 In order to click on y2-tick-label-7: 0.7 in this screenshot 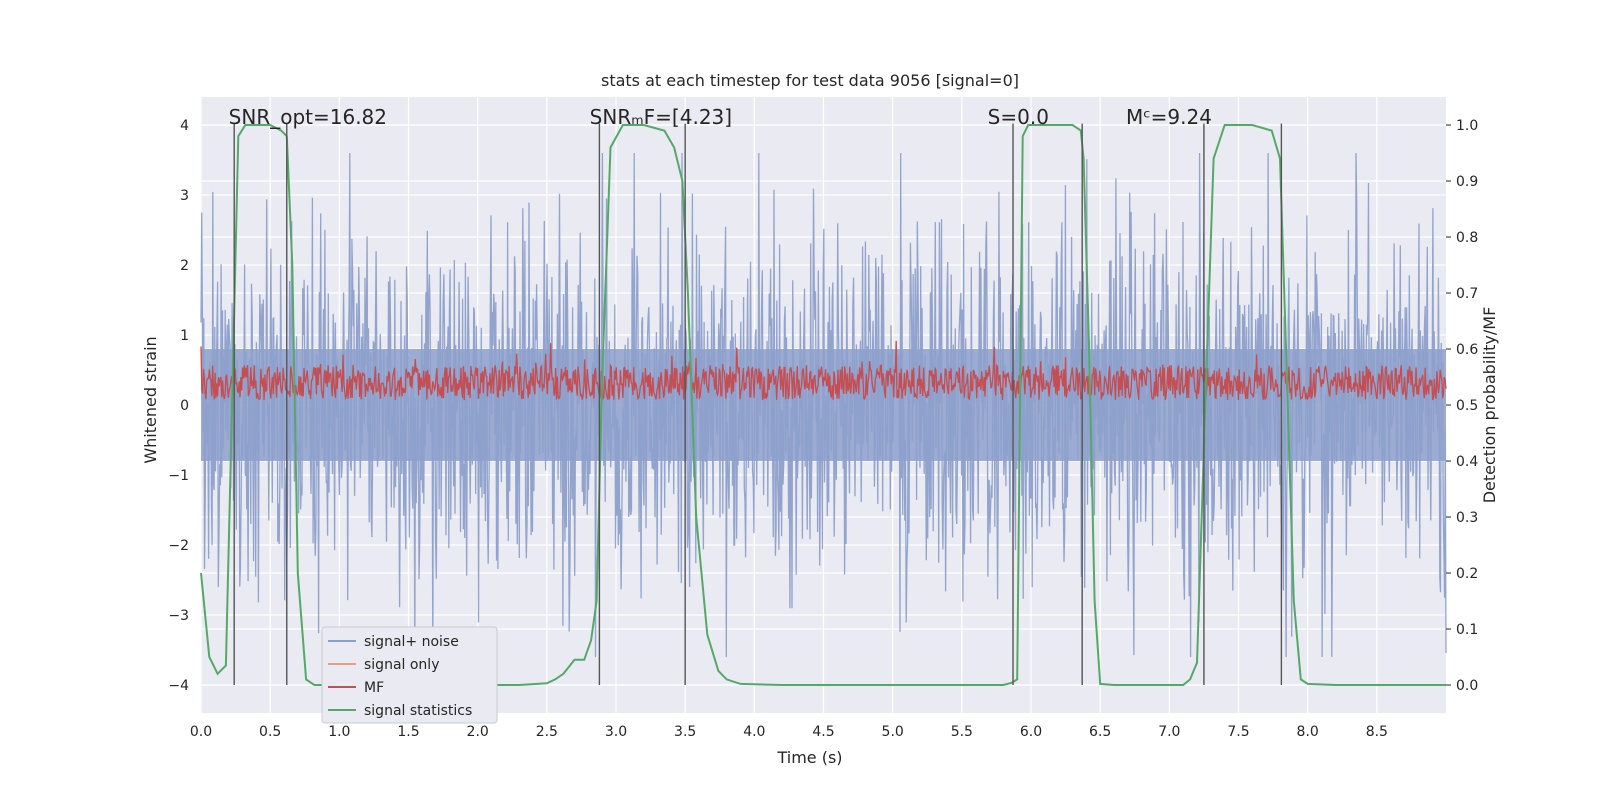, I will do `click(1467, 294)`.